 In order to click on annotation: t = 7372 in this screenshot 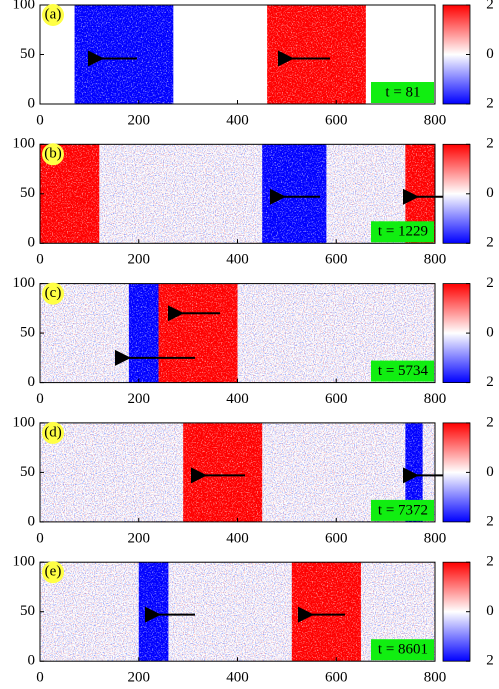, I will do `click(403, 510)`.